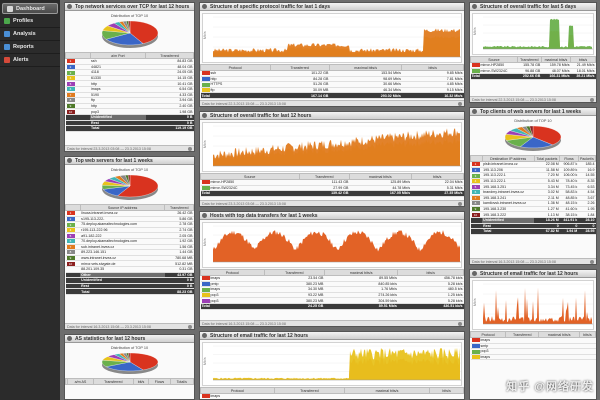  Describe the element at coordinates (129, 111) in the screenshot. I see `table-row: 10 pop3 1.98 GB` at that location.